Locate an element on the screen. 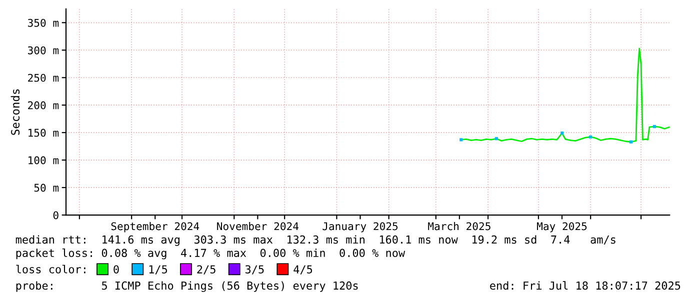 This screenshot has width=697, height=297. y-tick-label: 50 m is located at coordinates (46, 188).